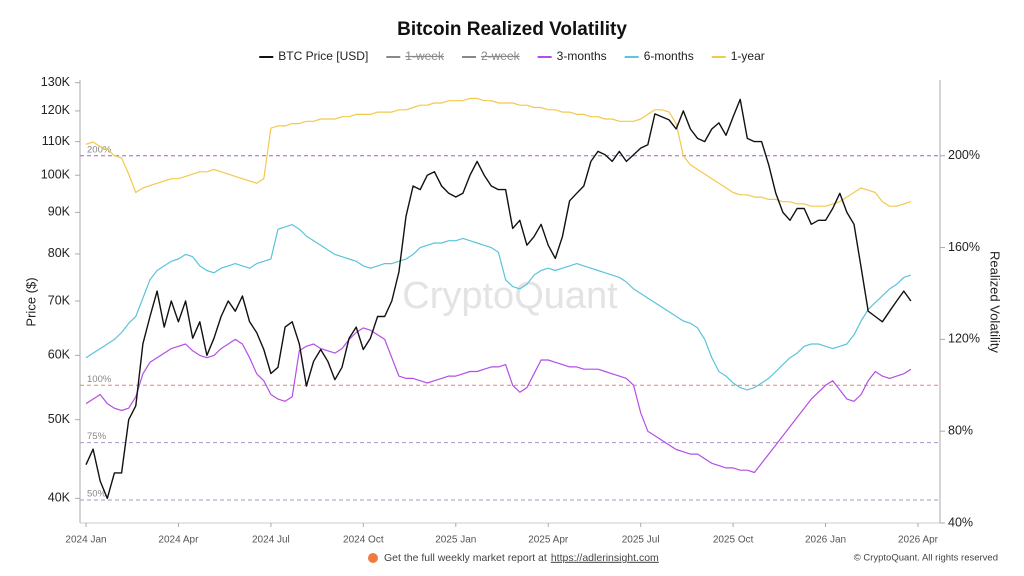 The image size is (1024, 576). Describe the element at coordinates (59, 419) in the screenshot. I see `y-tick-label: 50K` at that location.